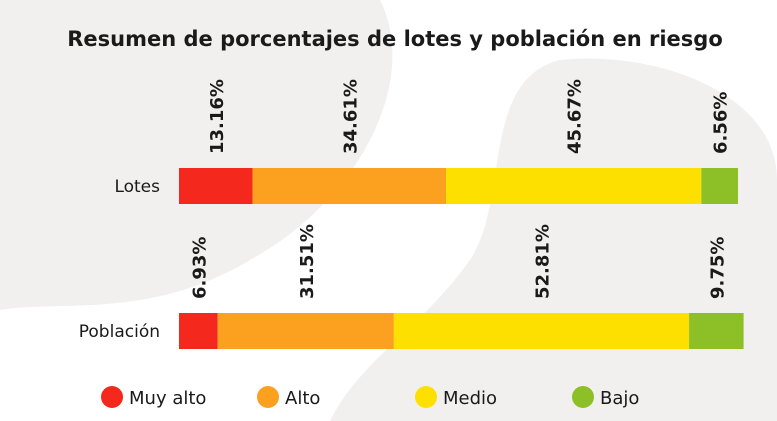 Image resolution: width=777 pixels, height=421 pixels. What do you see at coordinates (302, 398) in the screenshot?
I see `legend-label: Alto` at bounding box center [302, 398].